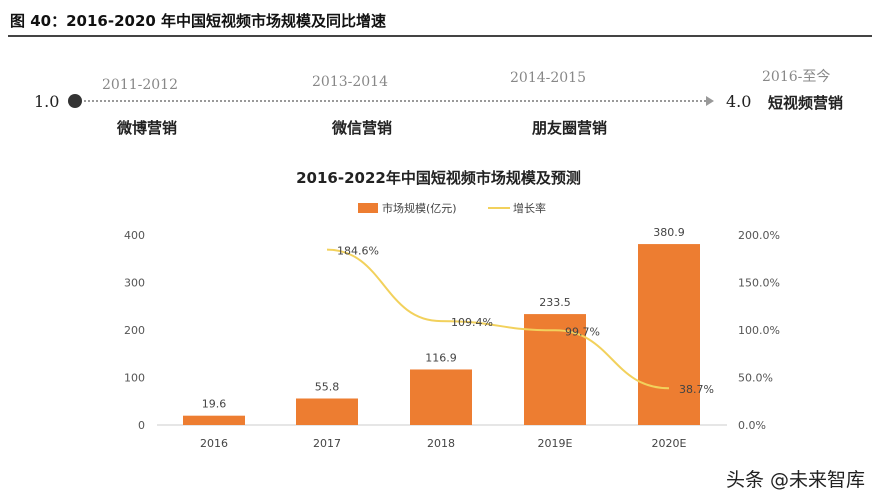 Image resolution: width=877 pixels, height=502 pixels. I want to click on y-left-tick: 0, so click(141, 425).